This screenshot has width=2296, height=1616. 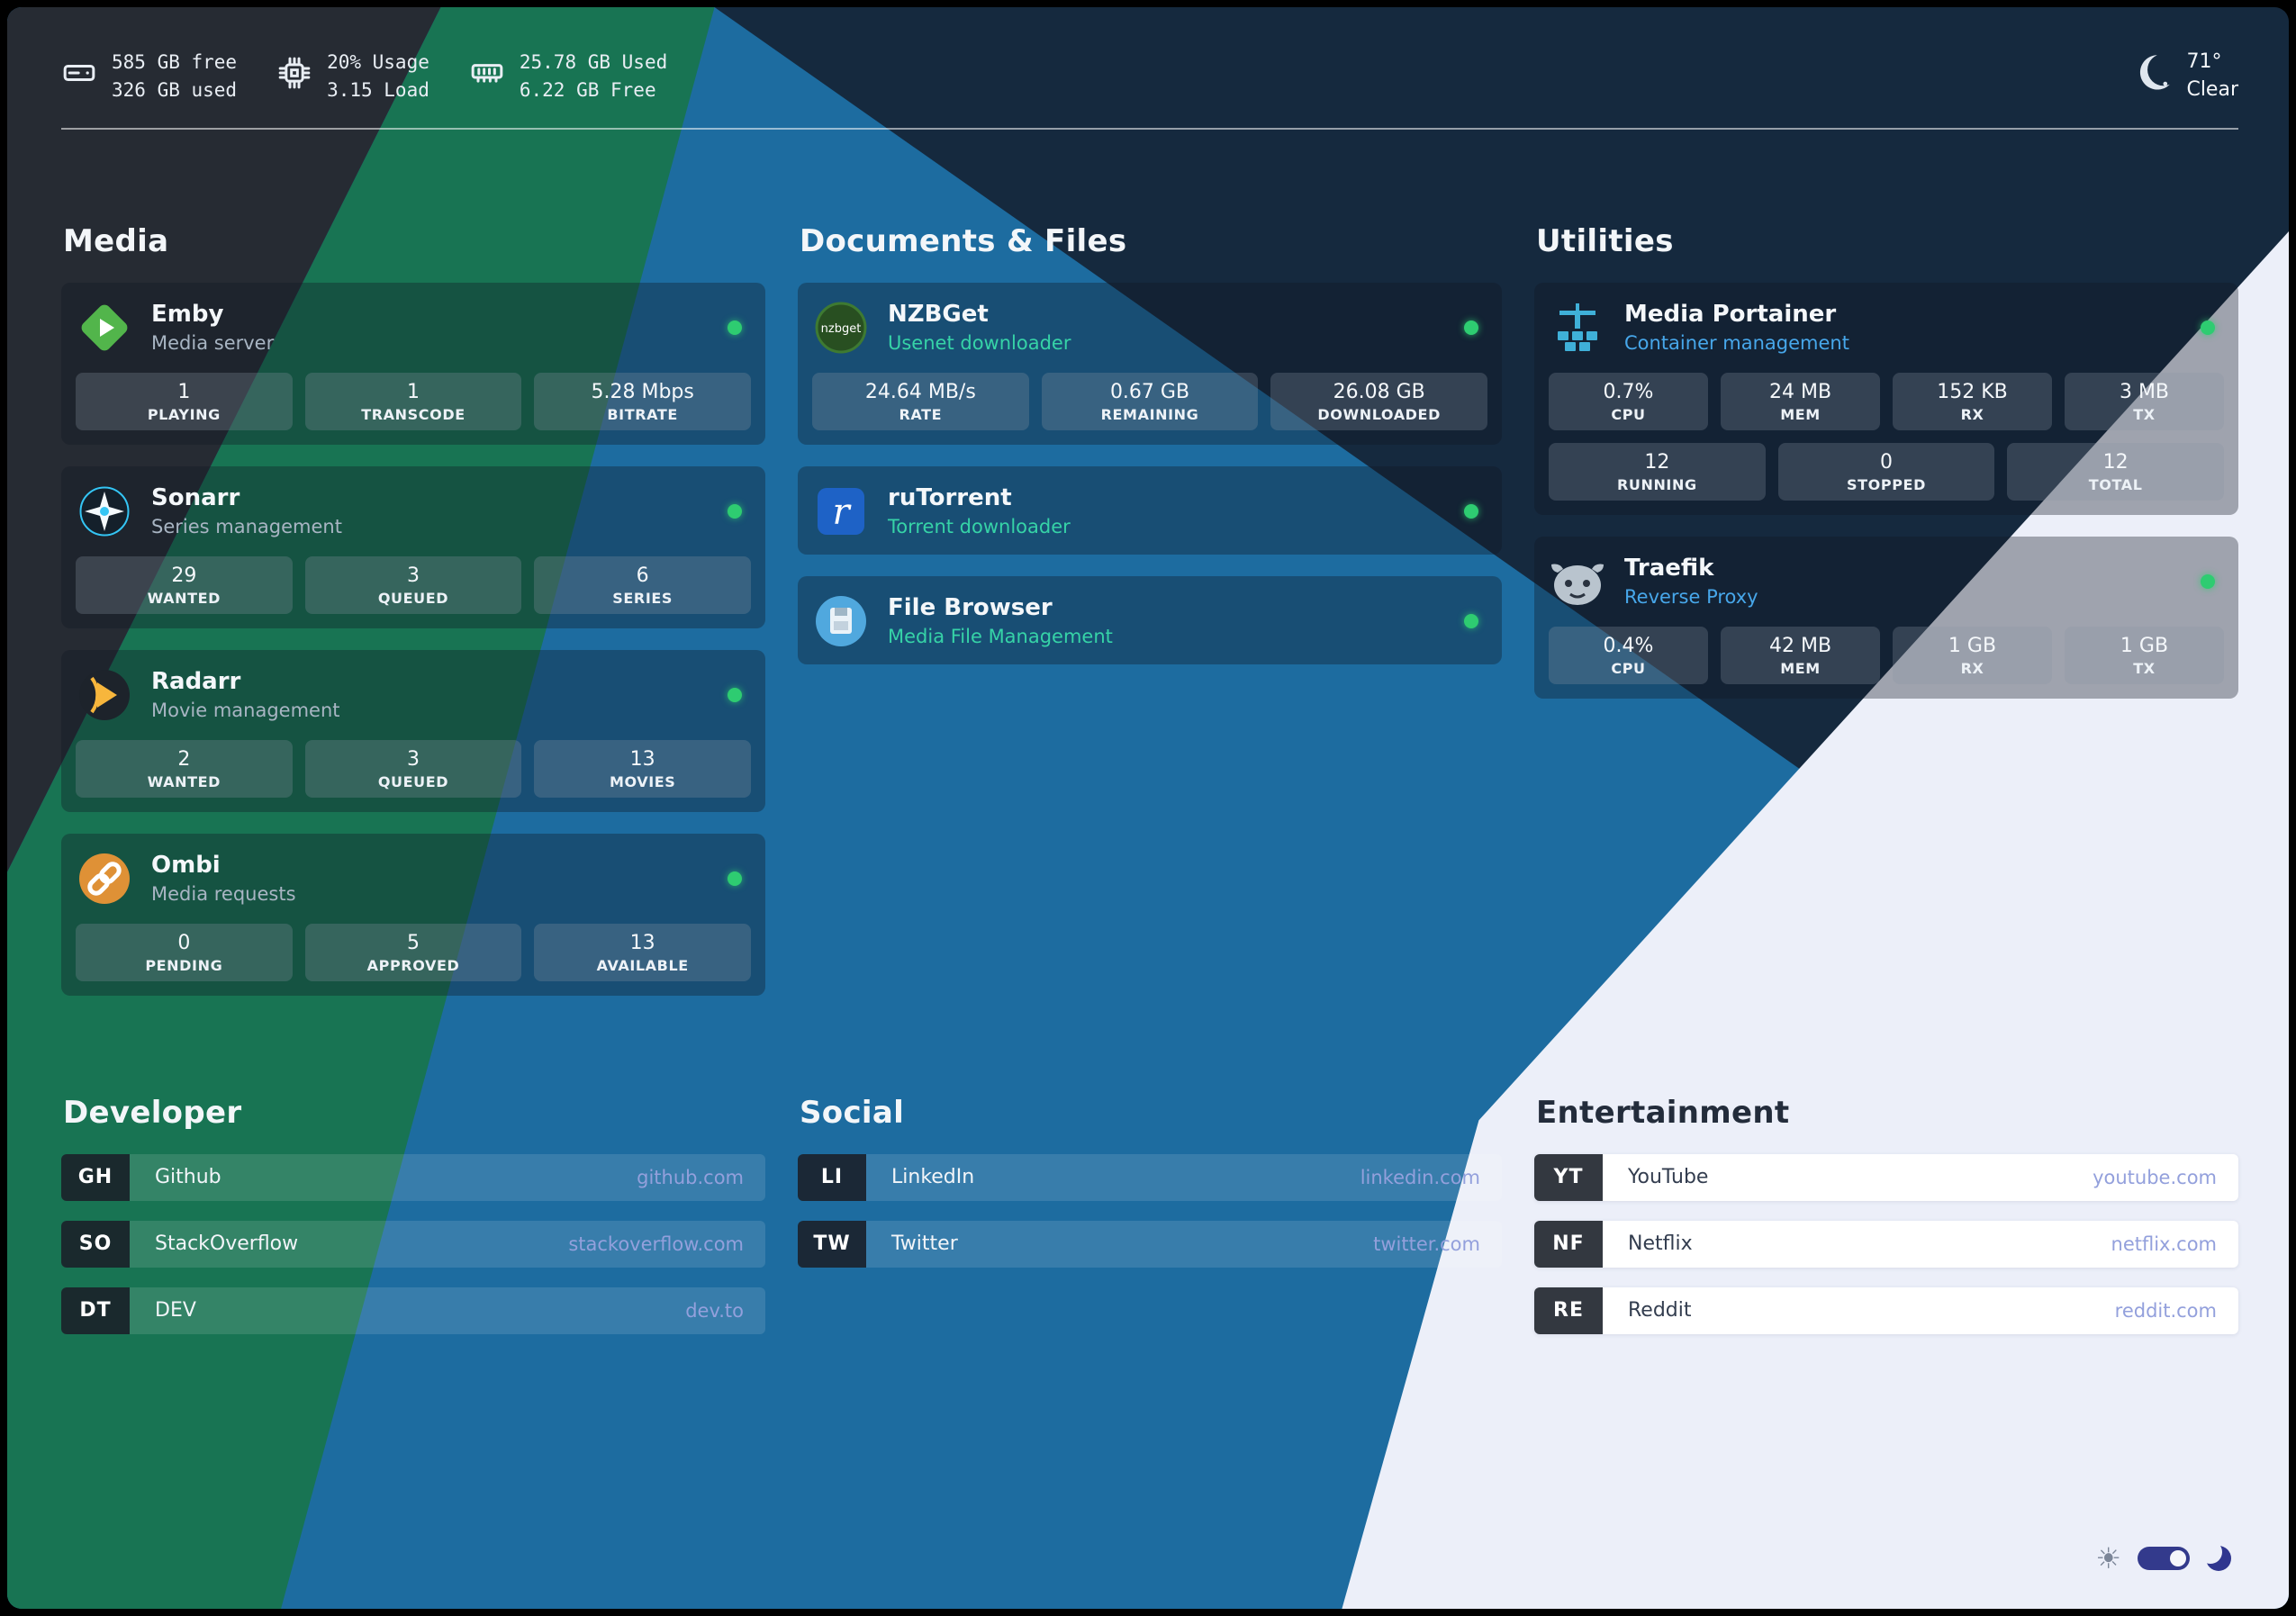 I want to click on bookmark-row-reddit: RE Reddit reddit.com, so click(x=1886, y=1310).